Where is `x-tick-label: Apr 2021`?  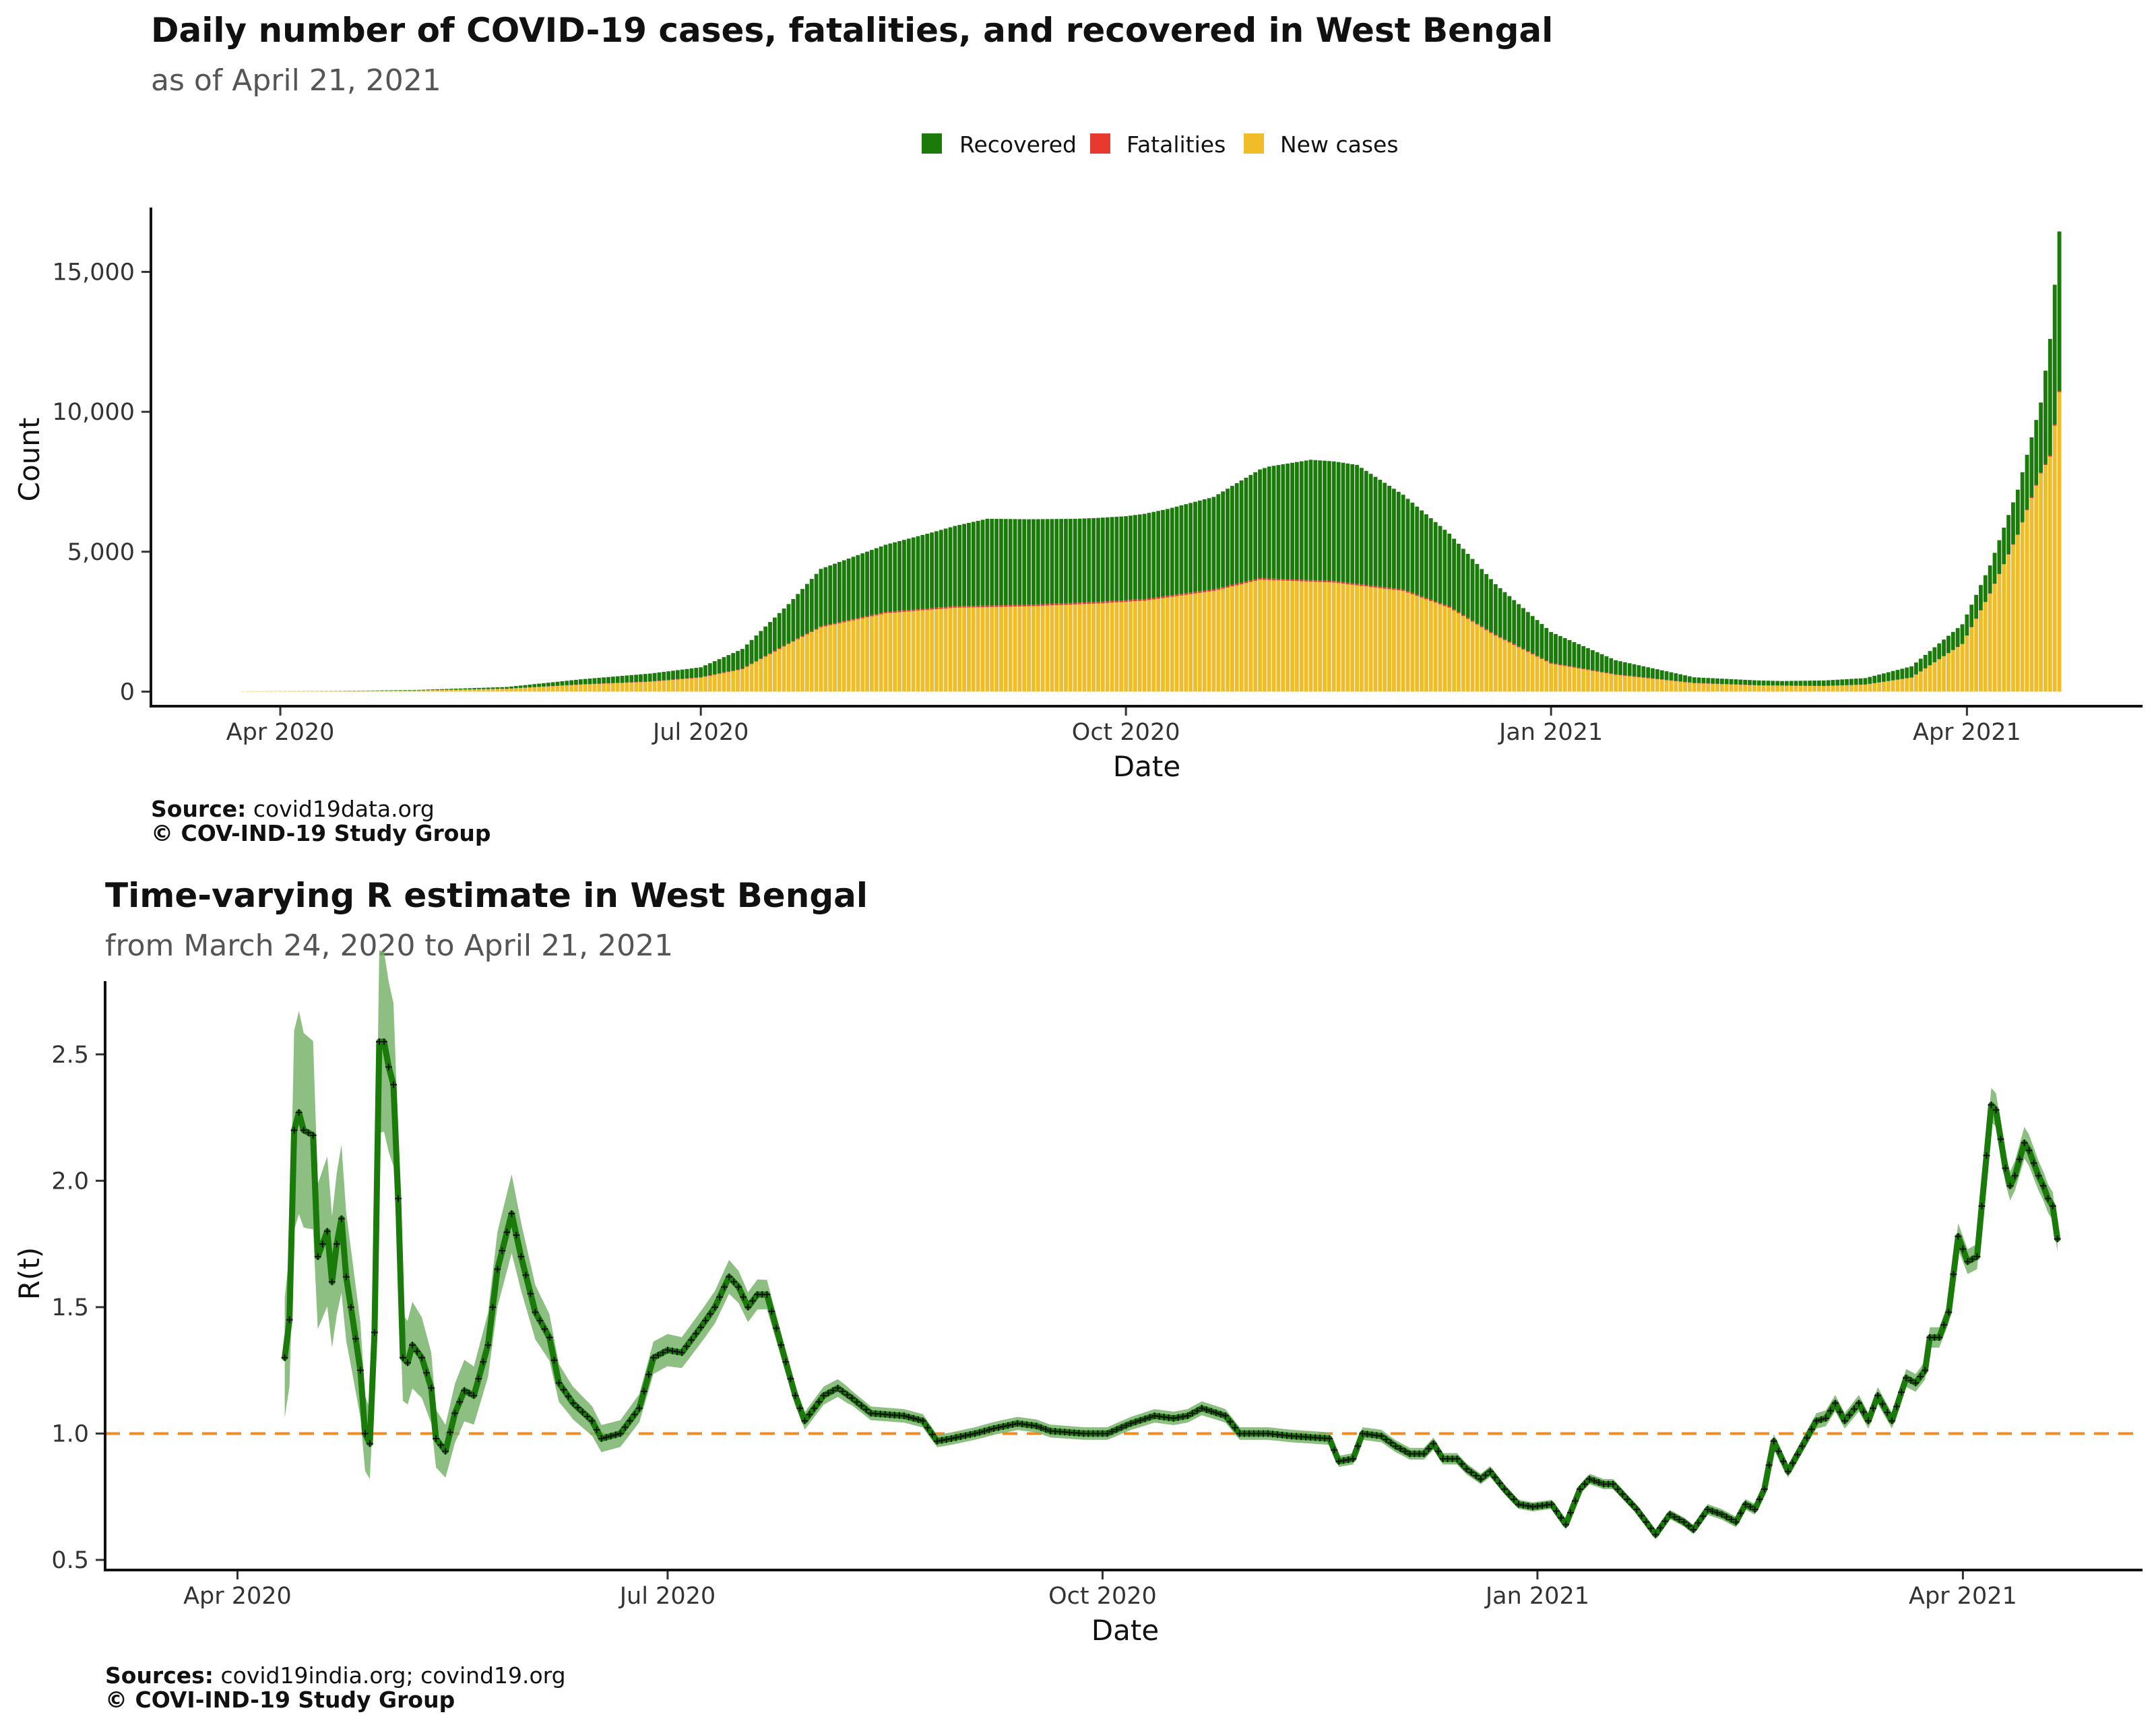 x-tick-label: Apr 2021 is located at coordinates (1967, 732).